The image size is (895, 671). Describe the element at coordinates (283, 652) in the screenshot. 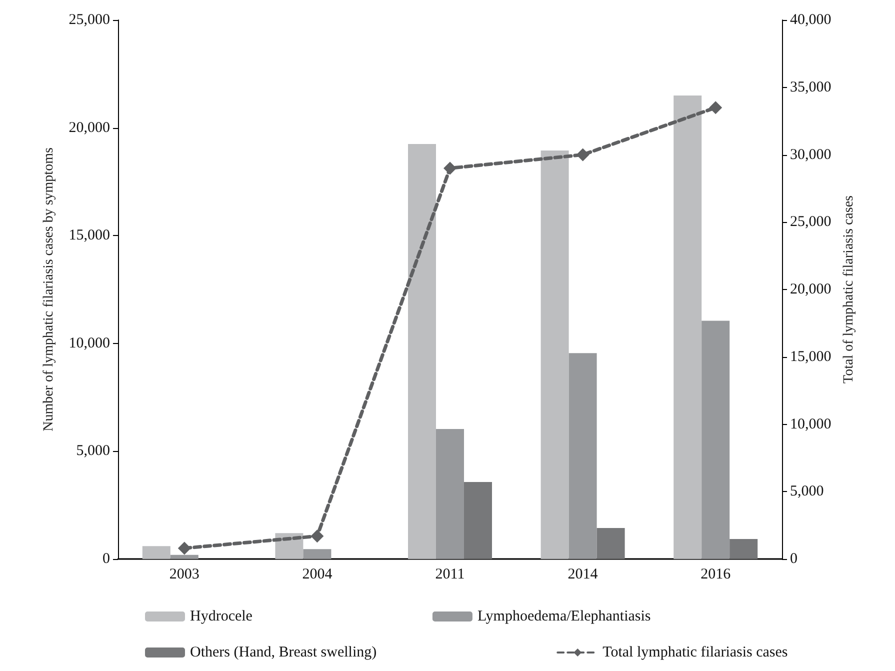

I see `legend-label: Others (Hand, Breast swelling)` at that location.